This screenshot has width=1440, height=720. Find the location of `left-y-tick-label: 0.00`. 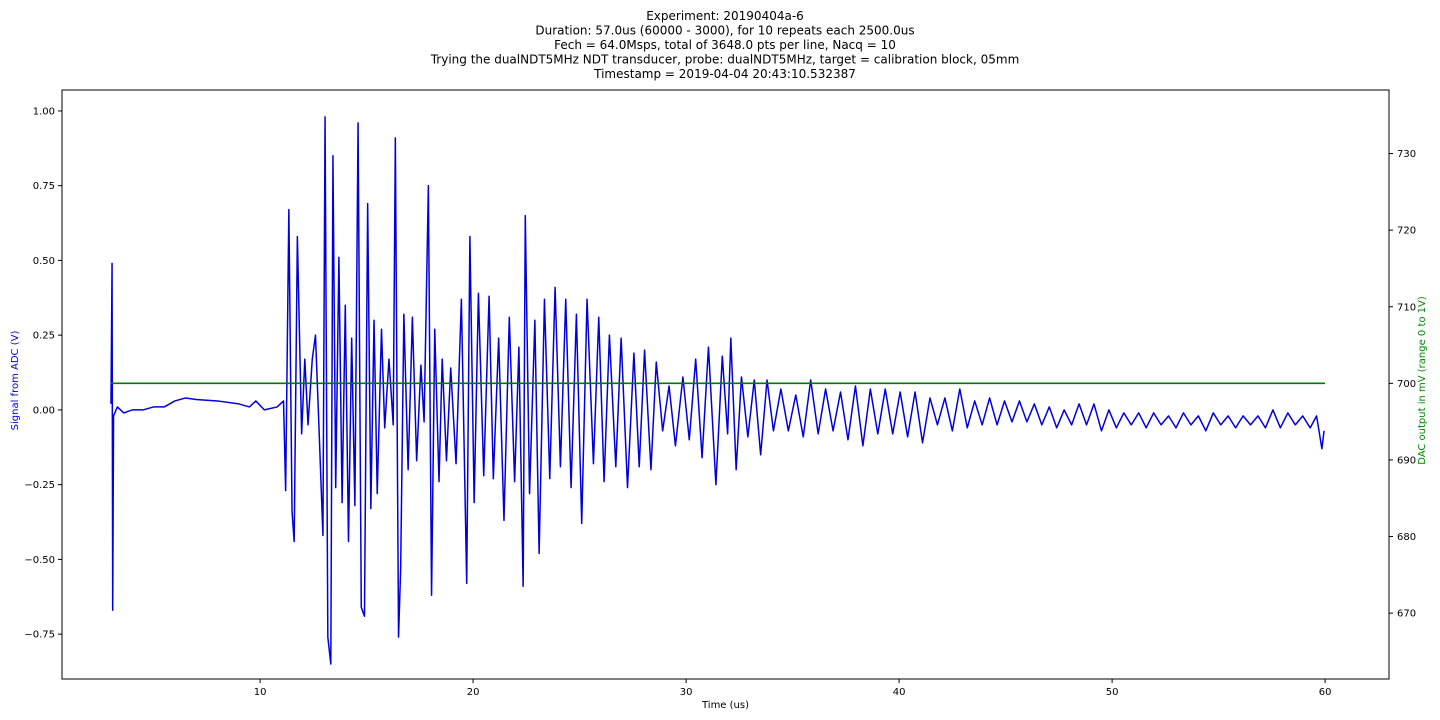

left-y-tick-label: 0.00 is located at coordinates (44, 410).